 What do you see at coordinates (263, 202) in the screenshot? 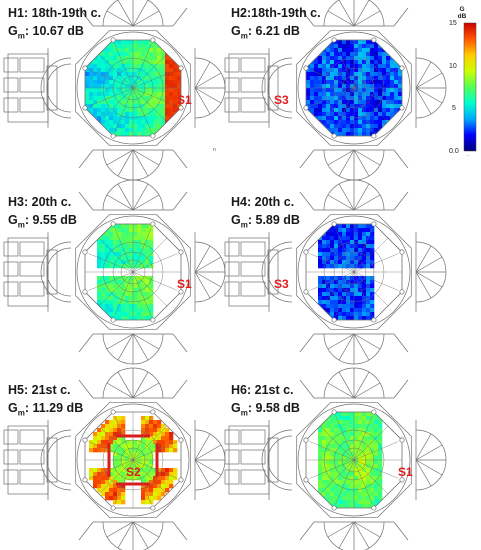
I see `panel-title-h4: H4: 20th c.` at bounding box center [263, 202].